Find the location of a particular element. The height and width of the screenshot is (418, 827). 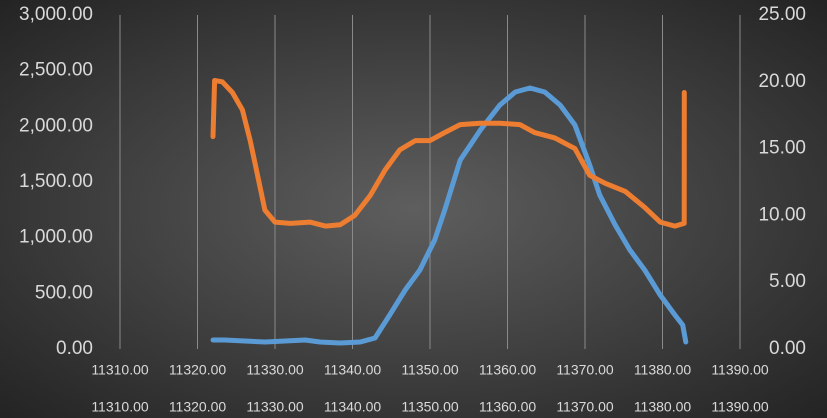

x2-tick-label: 11360.00 is located at coordinates (508, 407).